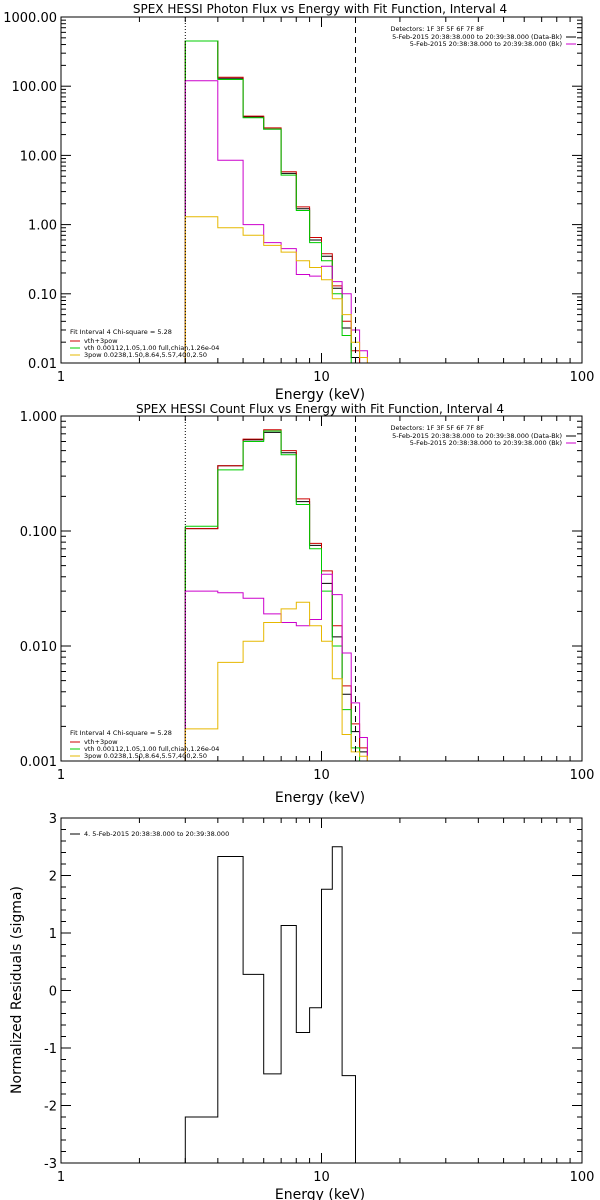 The height and width of the screenshot is (1200, 600). Describe the element at coordinates (42, 295) in the screenshot. I see `photon-flux-y-tick-label: 0.10` at that location.